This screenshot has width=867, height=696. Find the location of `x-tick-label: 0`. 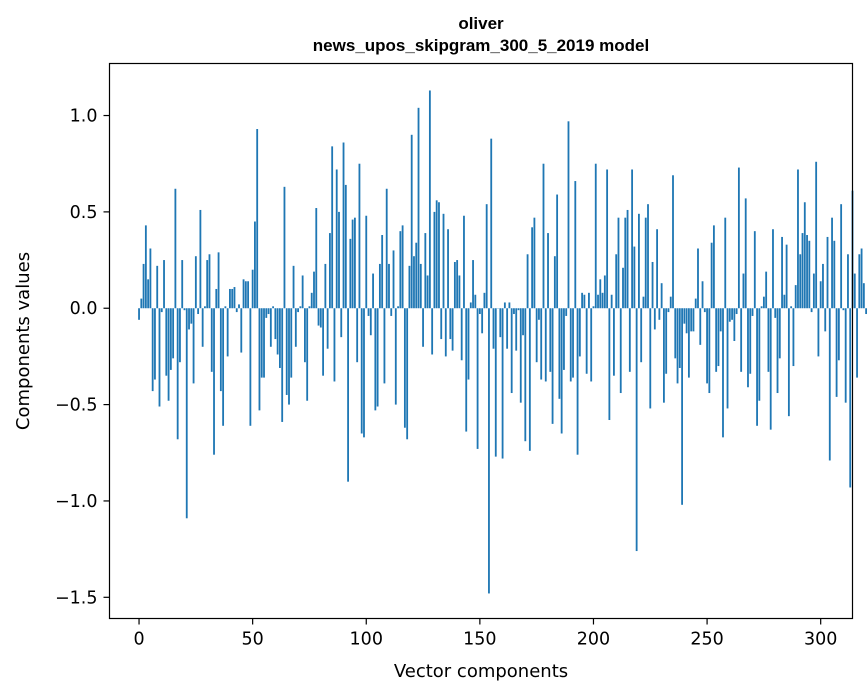

x-tick-label: 0 is located at coordinates (138, 640).